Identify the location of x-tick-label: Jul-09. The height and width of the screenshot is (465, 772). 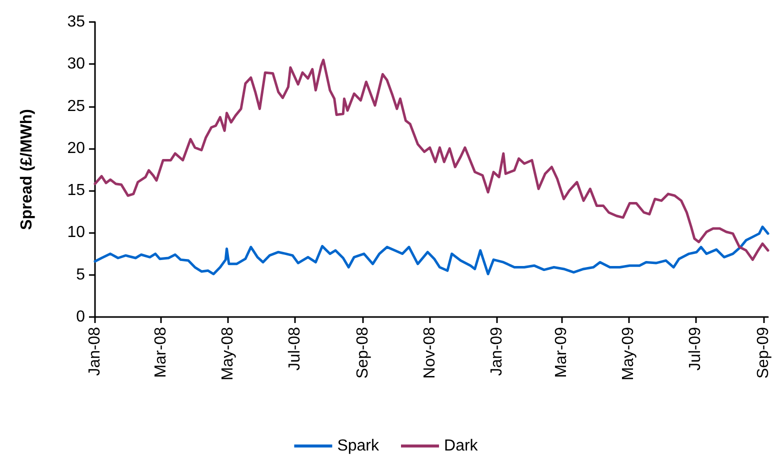
(695, 348).